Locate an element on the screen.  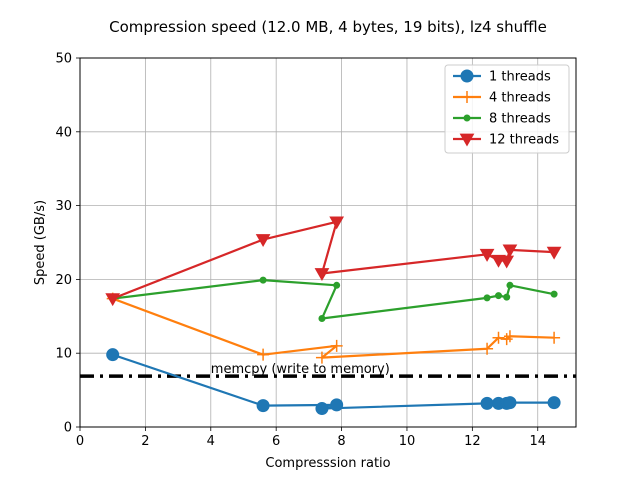
legend-label: 12 threads is located at coordinates (524, 140).